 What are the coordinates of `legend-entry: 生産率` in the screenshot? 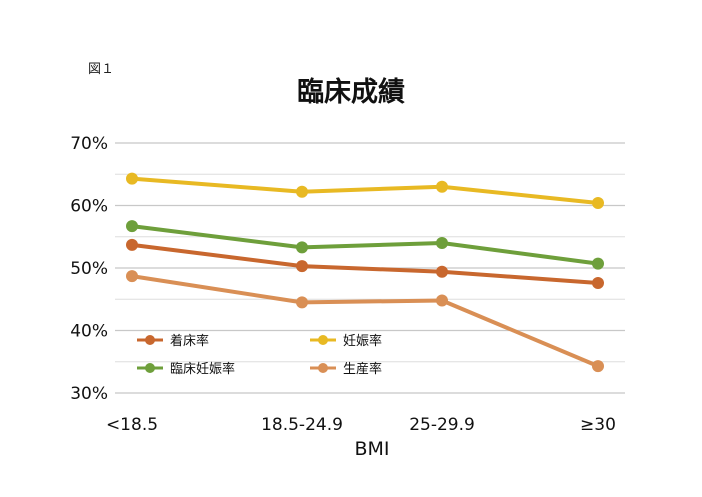 It's located at (346, 369).